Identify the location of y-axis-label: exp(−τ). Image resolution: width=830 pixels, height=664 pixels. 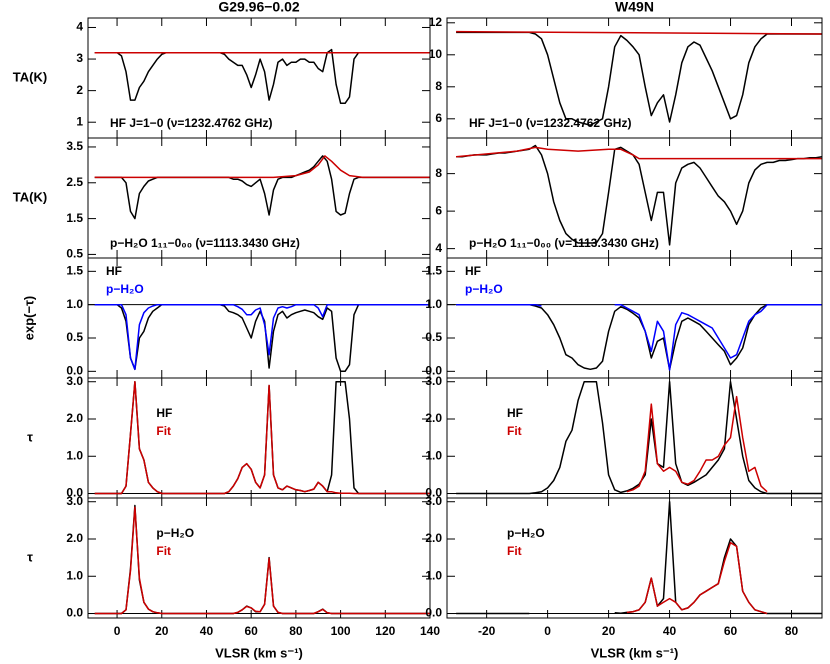
(28, 318).